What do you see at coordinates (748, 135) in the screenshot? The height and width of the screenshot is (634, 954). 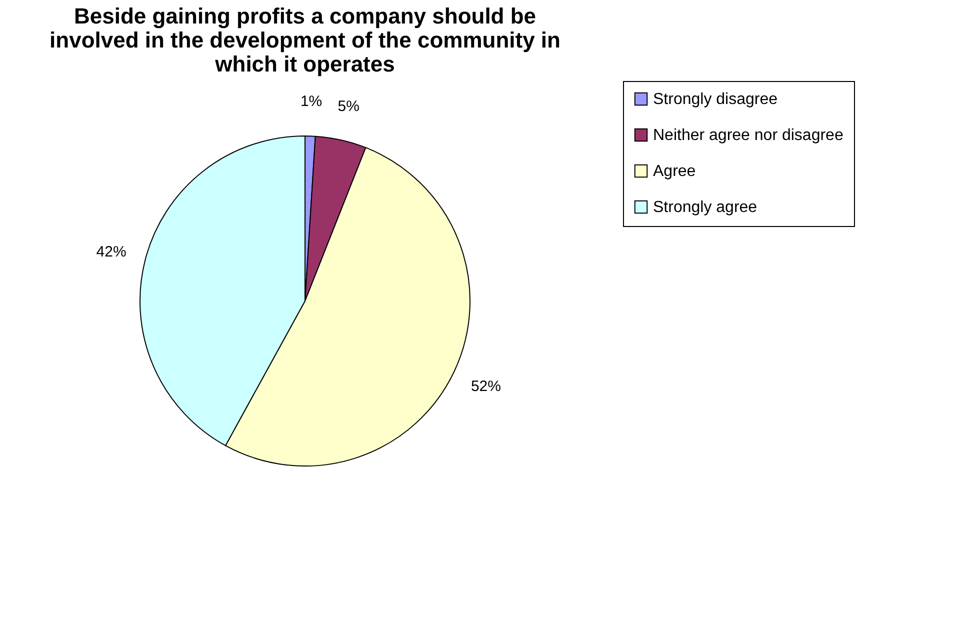 I see `legend-label: Neither agree nor disagree` at bounding box center [748, 135].